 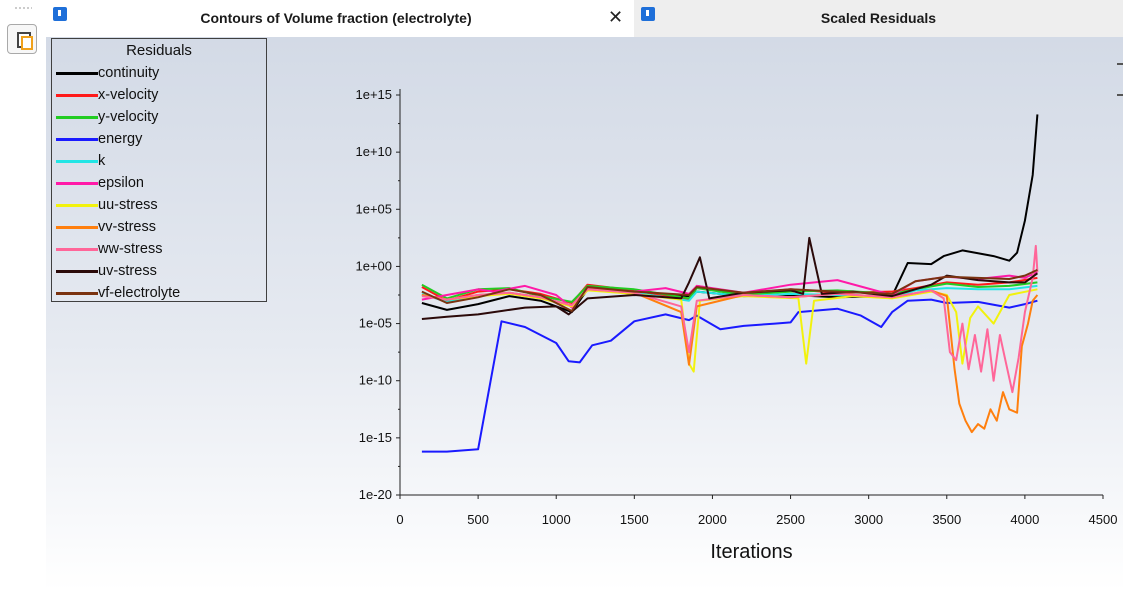 I want to click on legend-item-continuity: continuity, so click(x=159, y=74).